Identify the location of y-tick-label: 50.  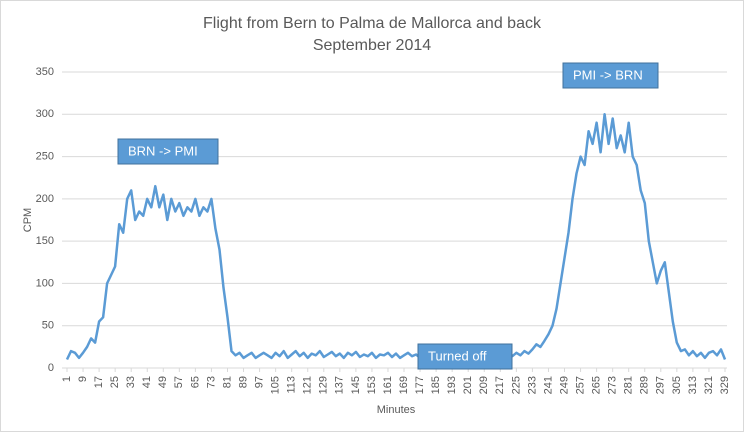
(48, 326).